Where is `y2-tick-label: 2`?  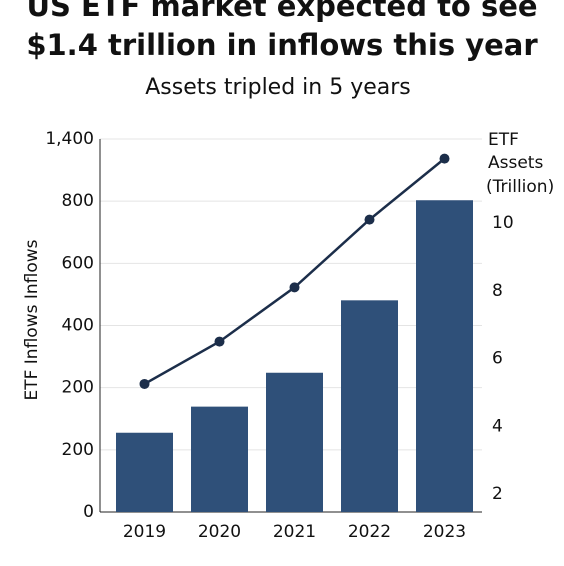
y2-tick-label: 2 is located at coordinates (497, 494).